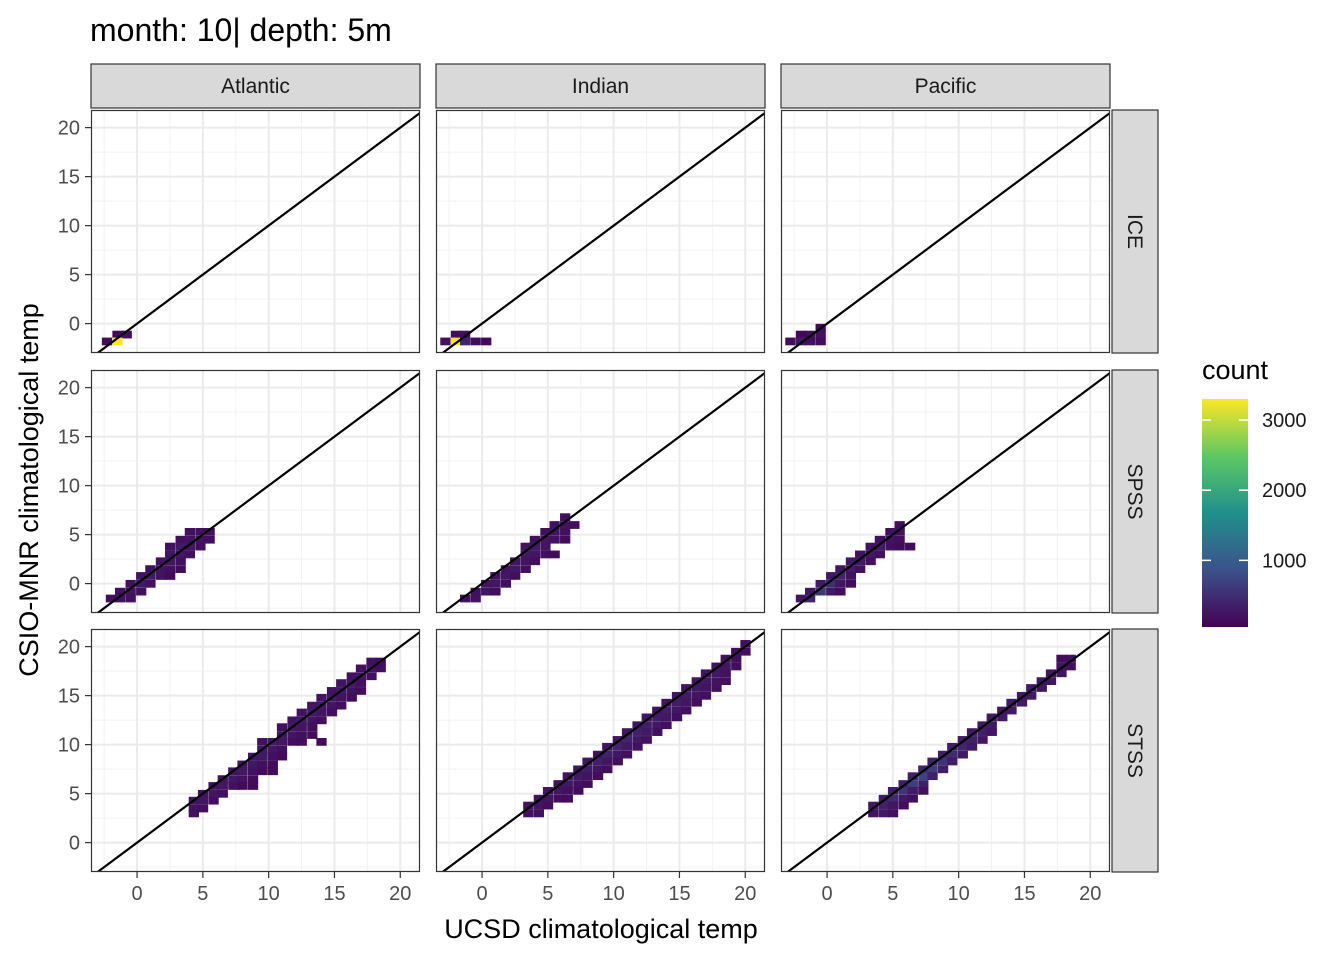 The height and width of the screenshot is (965, 1344). I want to click on legend-colorbar, so click(1225, 513).